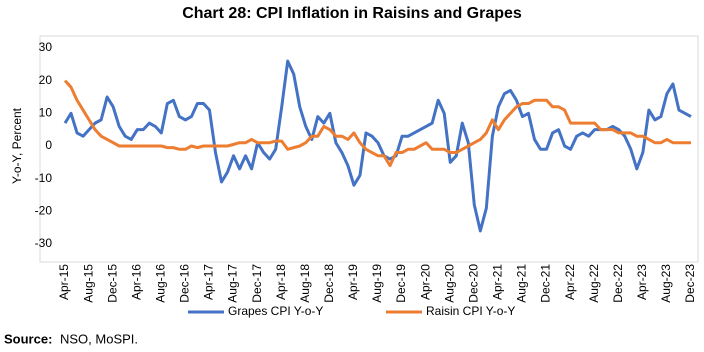 The image size is (704, 352). Describe the element at coordinates (233, 283) in the screenshot. I see `x-tick-label: Aug-17` at that location.